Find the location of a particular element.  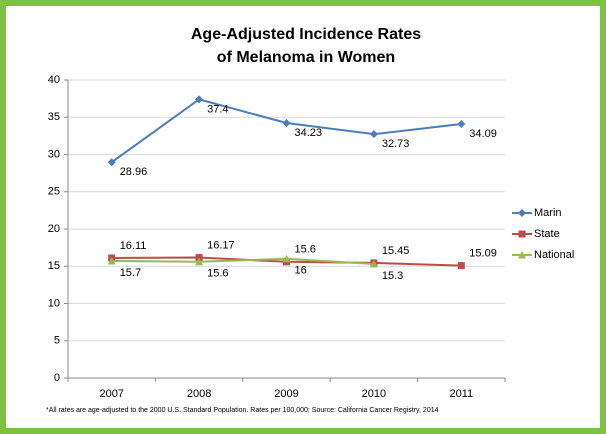

x-tick-label: 2010 is located at coordinates (374, 394).